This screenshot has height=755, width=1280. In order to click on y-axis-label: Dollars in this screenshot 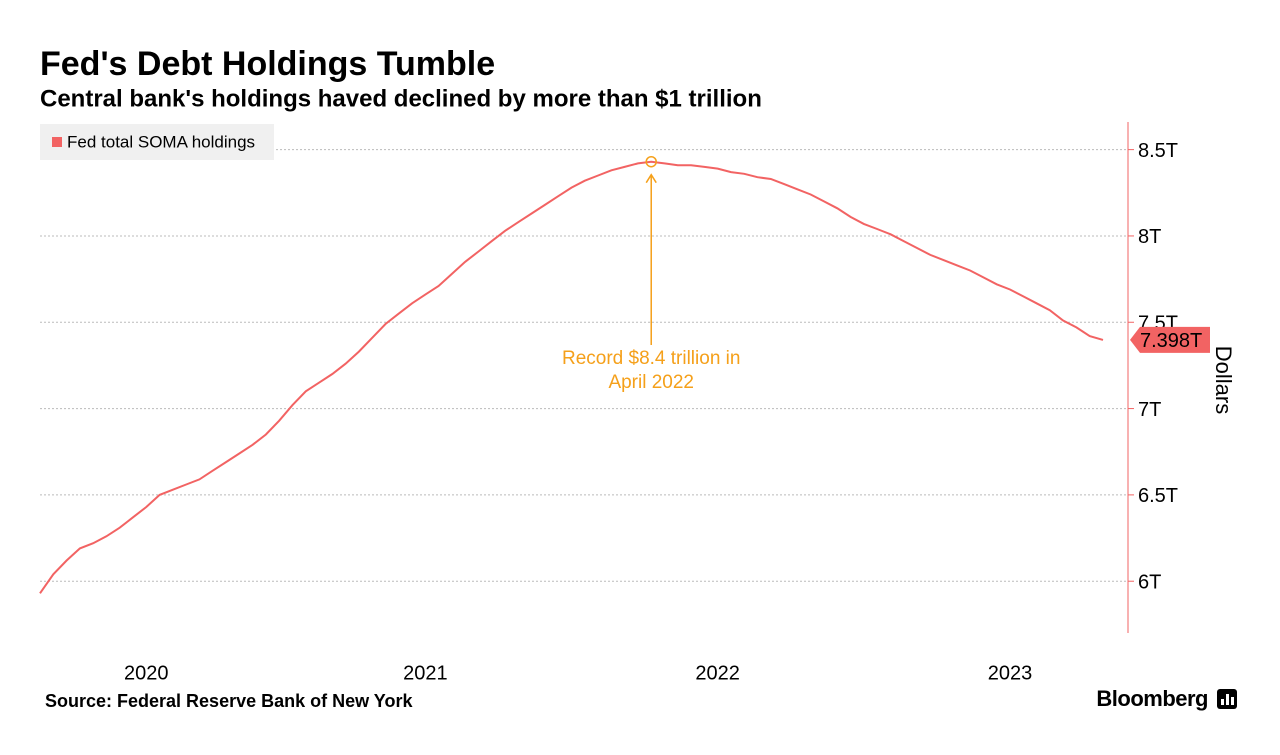, I will do `click(1223, 380)`.